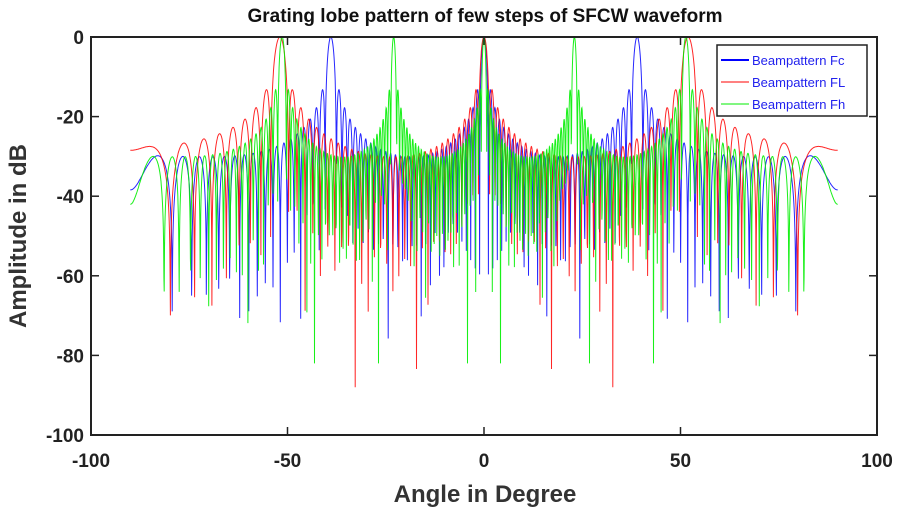 The height and width of the screenshot is (511, 900). Describe the element at coordinates (877, 461) in the screenshot. I see `x-tick-label: 100` at that location.